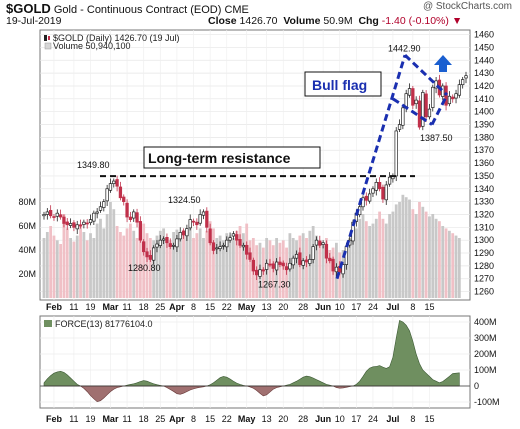 Image resolution: width=520 pixels, height=429 pixels. What do you see at coordinates (27, 238) in the screenshot?
I see `volume-axis: 20M 40M 60M 80M` at bounding box center [27, 238].